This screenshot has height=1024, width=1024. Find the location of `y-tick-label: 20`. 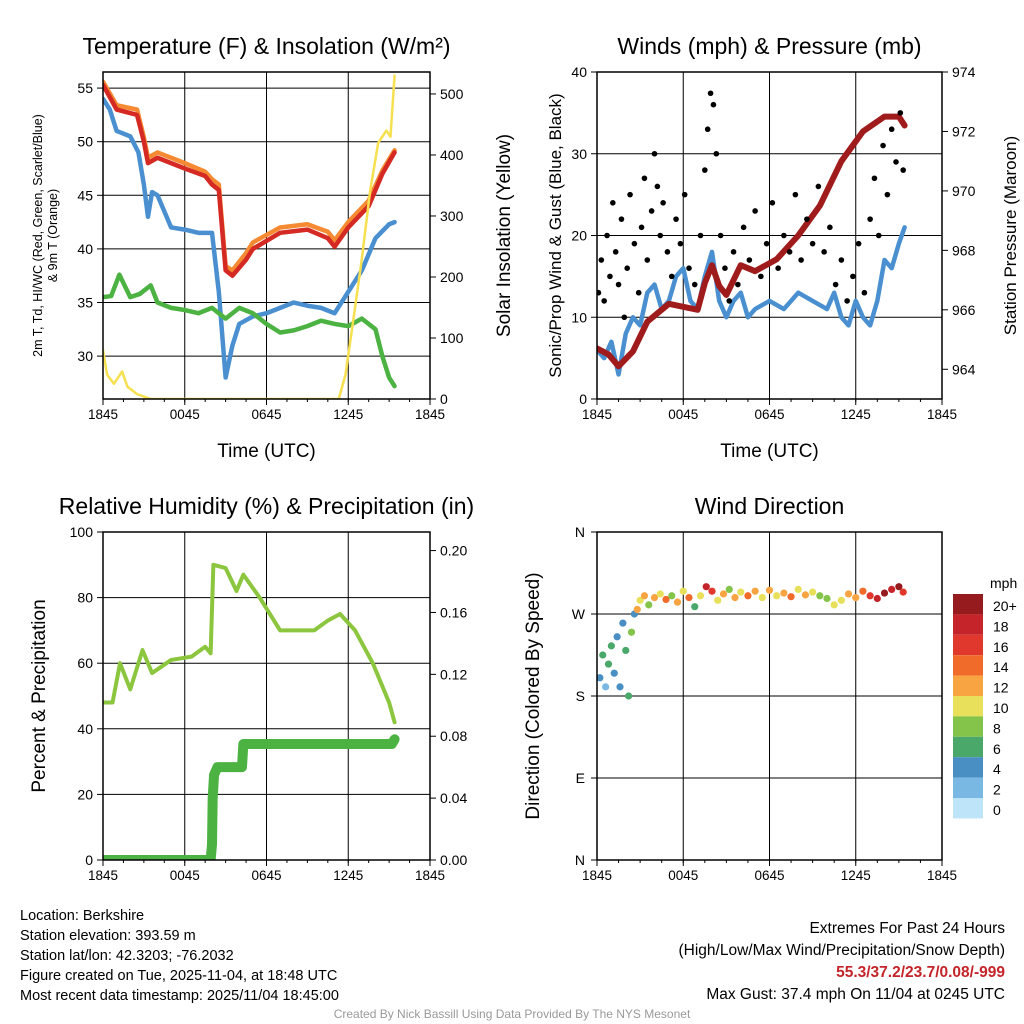

y-tick-label: 20 is located at coordinates (579, 236).